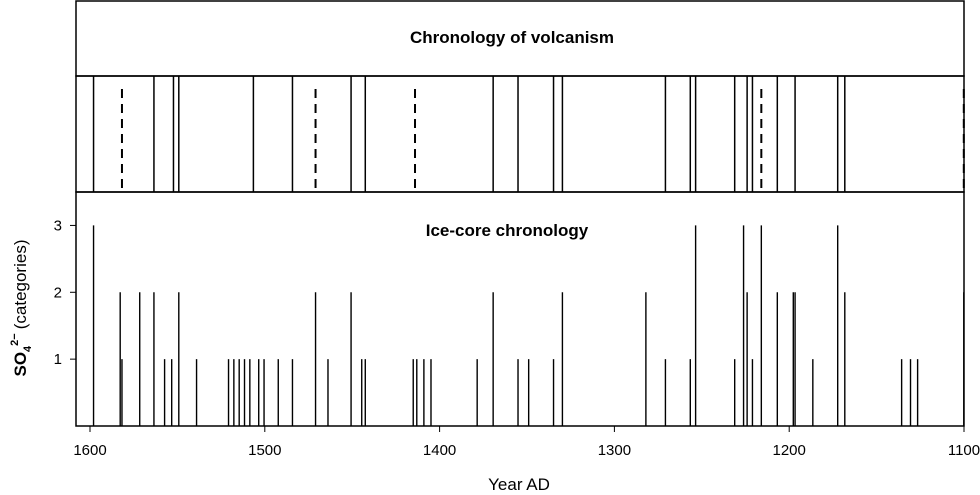 This screenshot has height=495, width=980. What do you see at coordinates (519, 484) in the screenshot?
I see `x-axis-title: Year AD` at bounding box center [519, 484].